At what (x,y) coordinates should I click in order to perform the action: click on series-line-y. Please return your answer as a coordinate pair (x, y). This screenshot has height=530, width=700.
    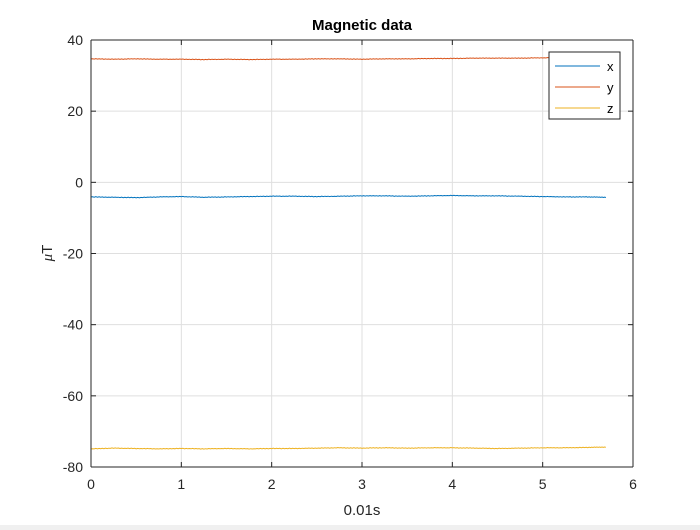
    Looking at the image, I should click on (348, 58).